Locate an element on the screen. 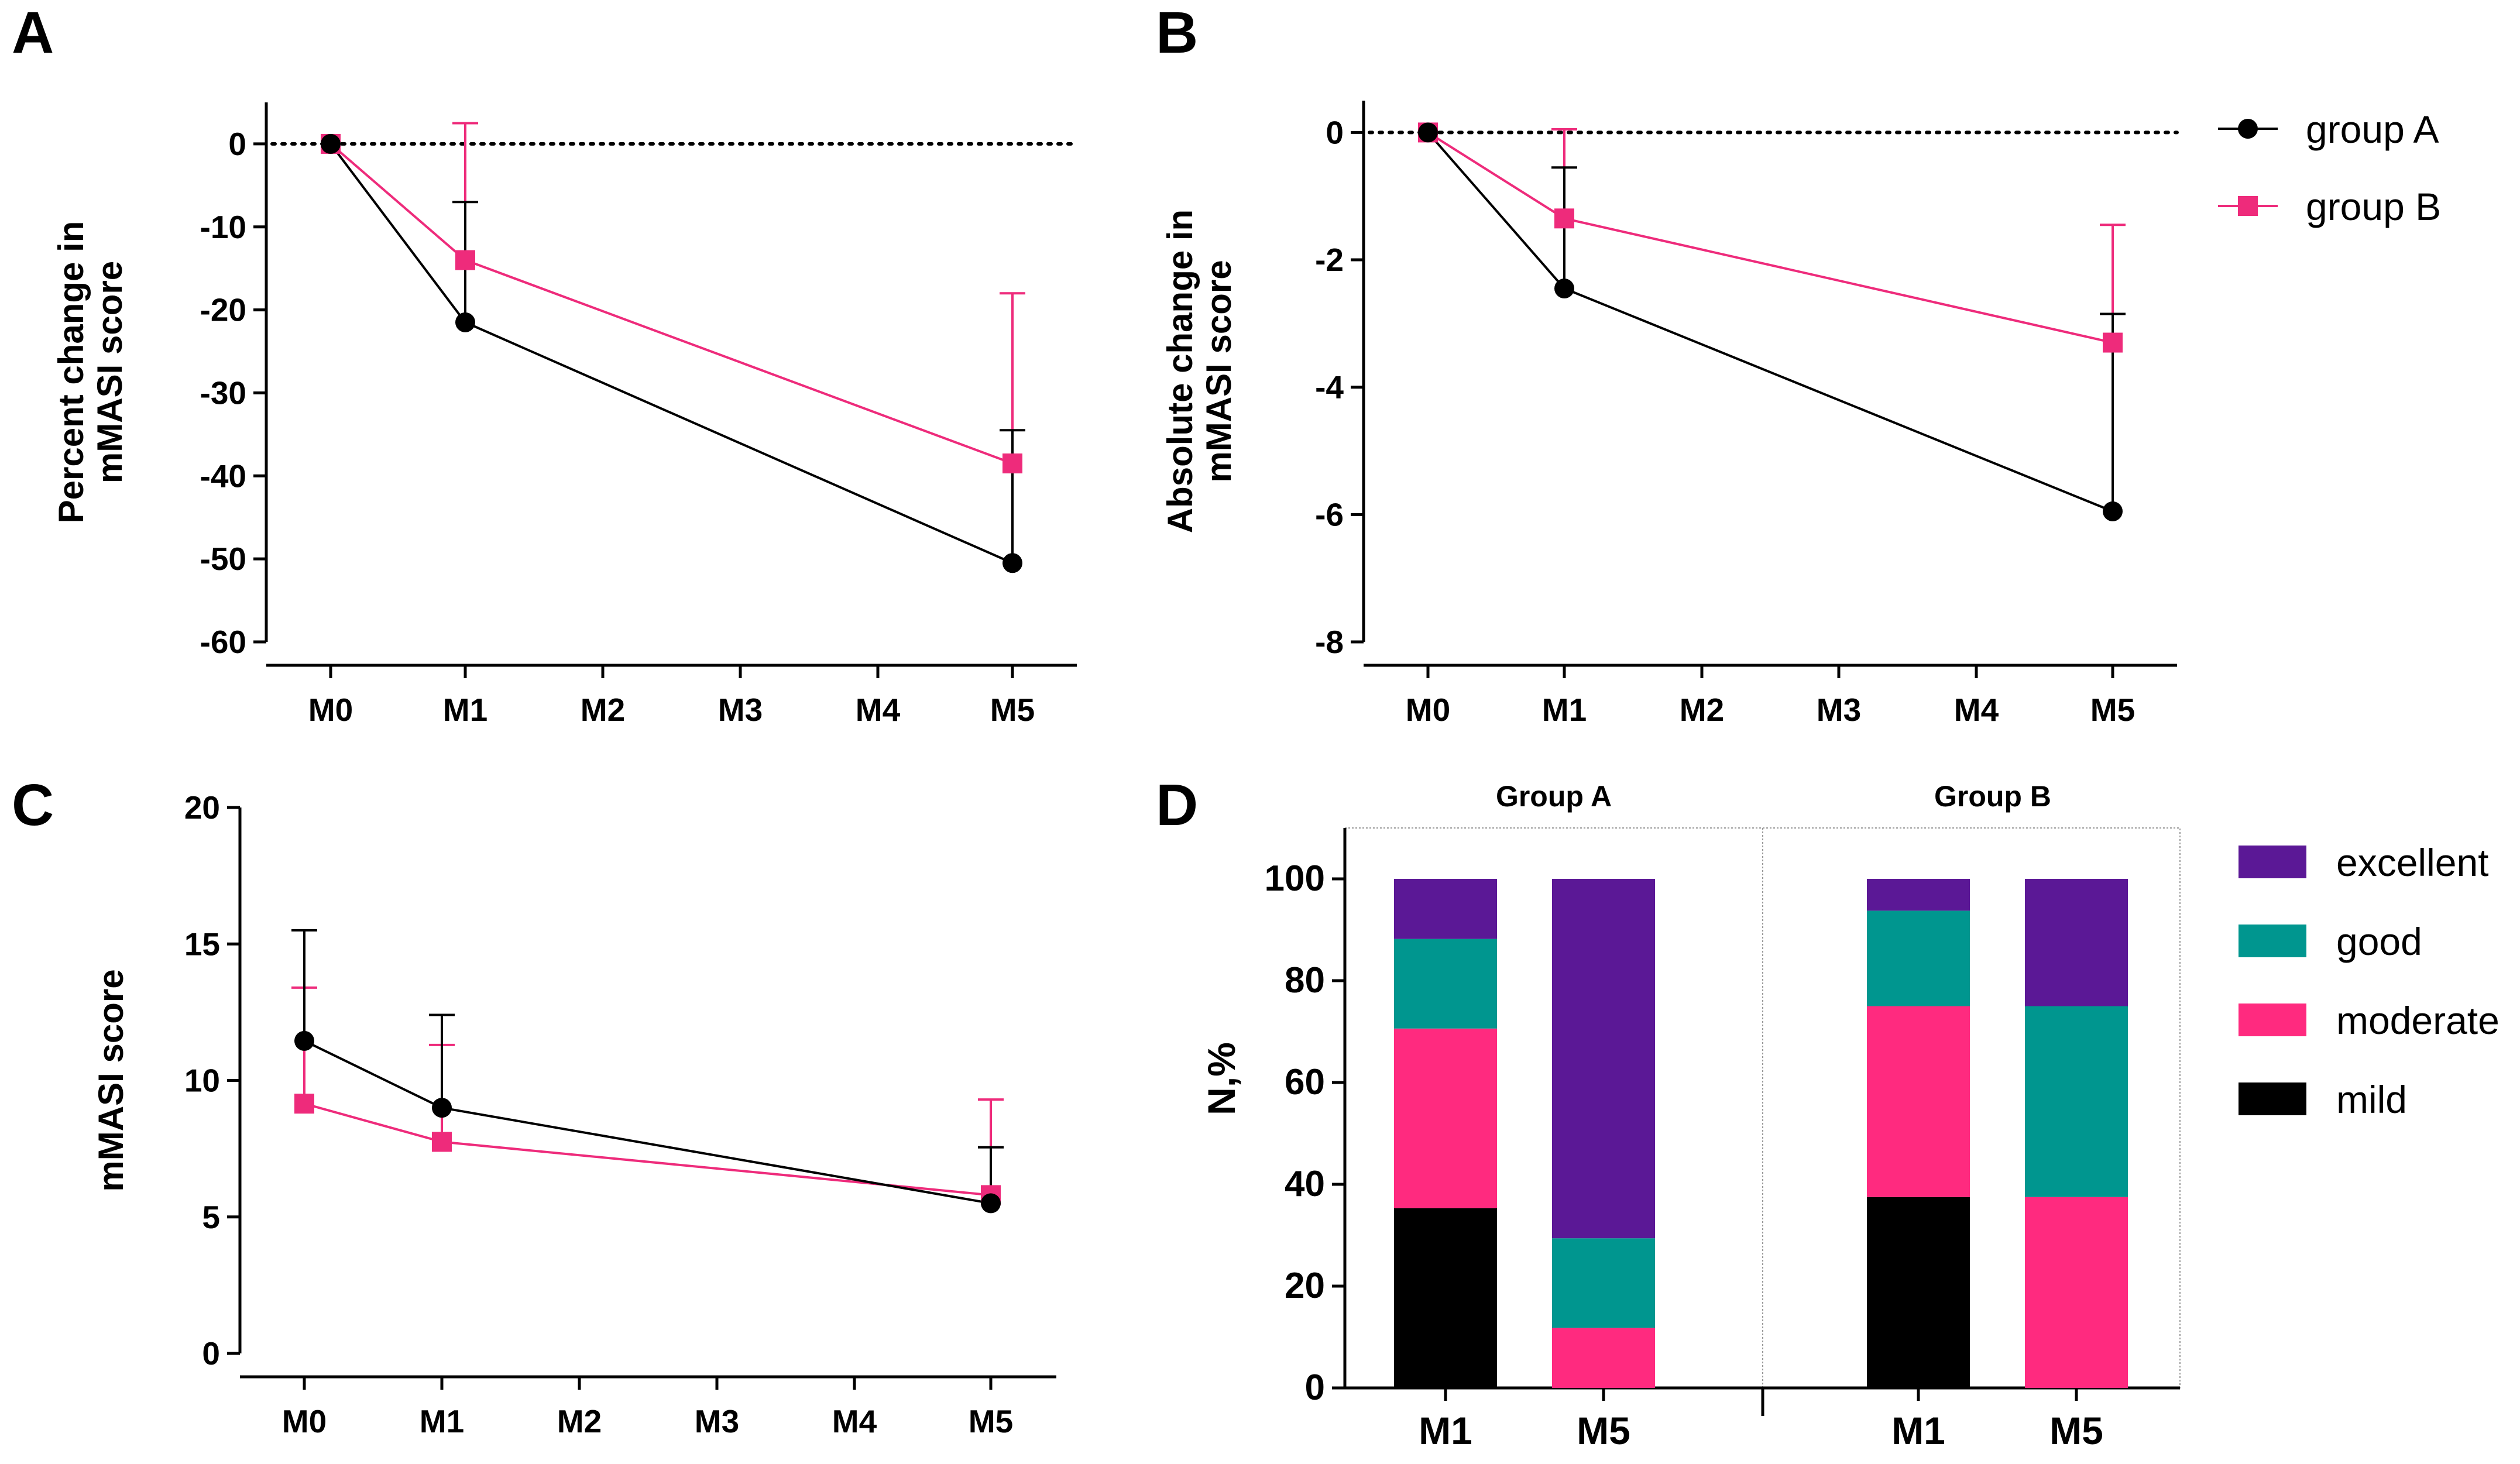 The width and height of the screenshot is (2520, 1464). y-tick-label: 5 is located at coordinates (211, 1217).